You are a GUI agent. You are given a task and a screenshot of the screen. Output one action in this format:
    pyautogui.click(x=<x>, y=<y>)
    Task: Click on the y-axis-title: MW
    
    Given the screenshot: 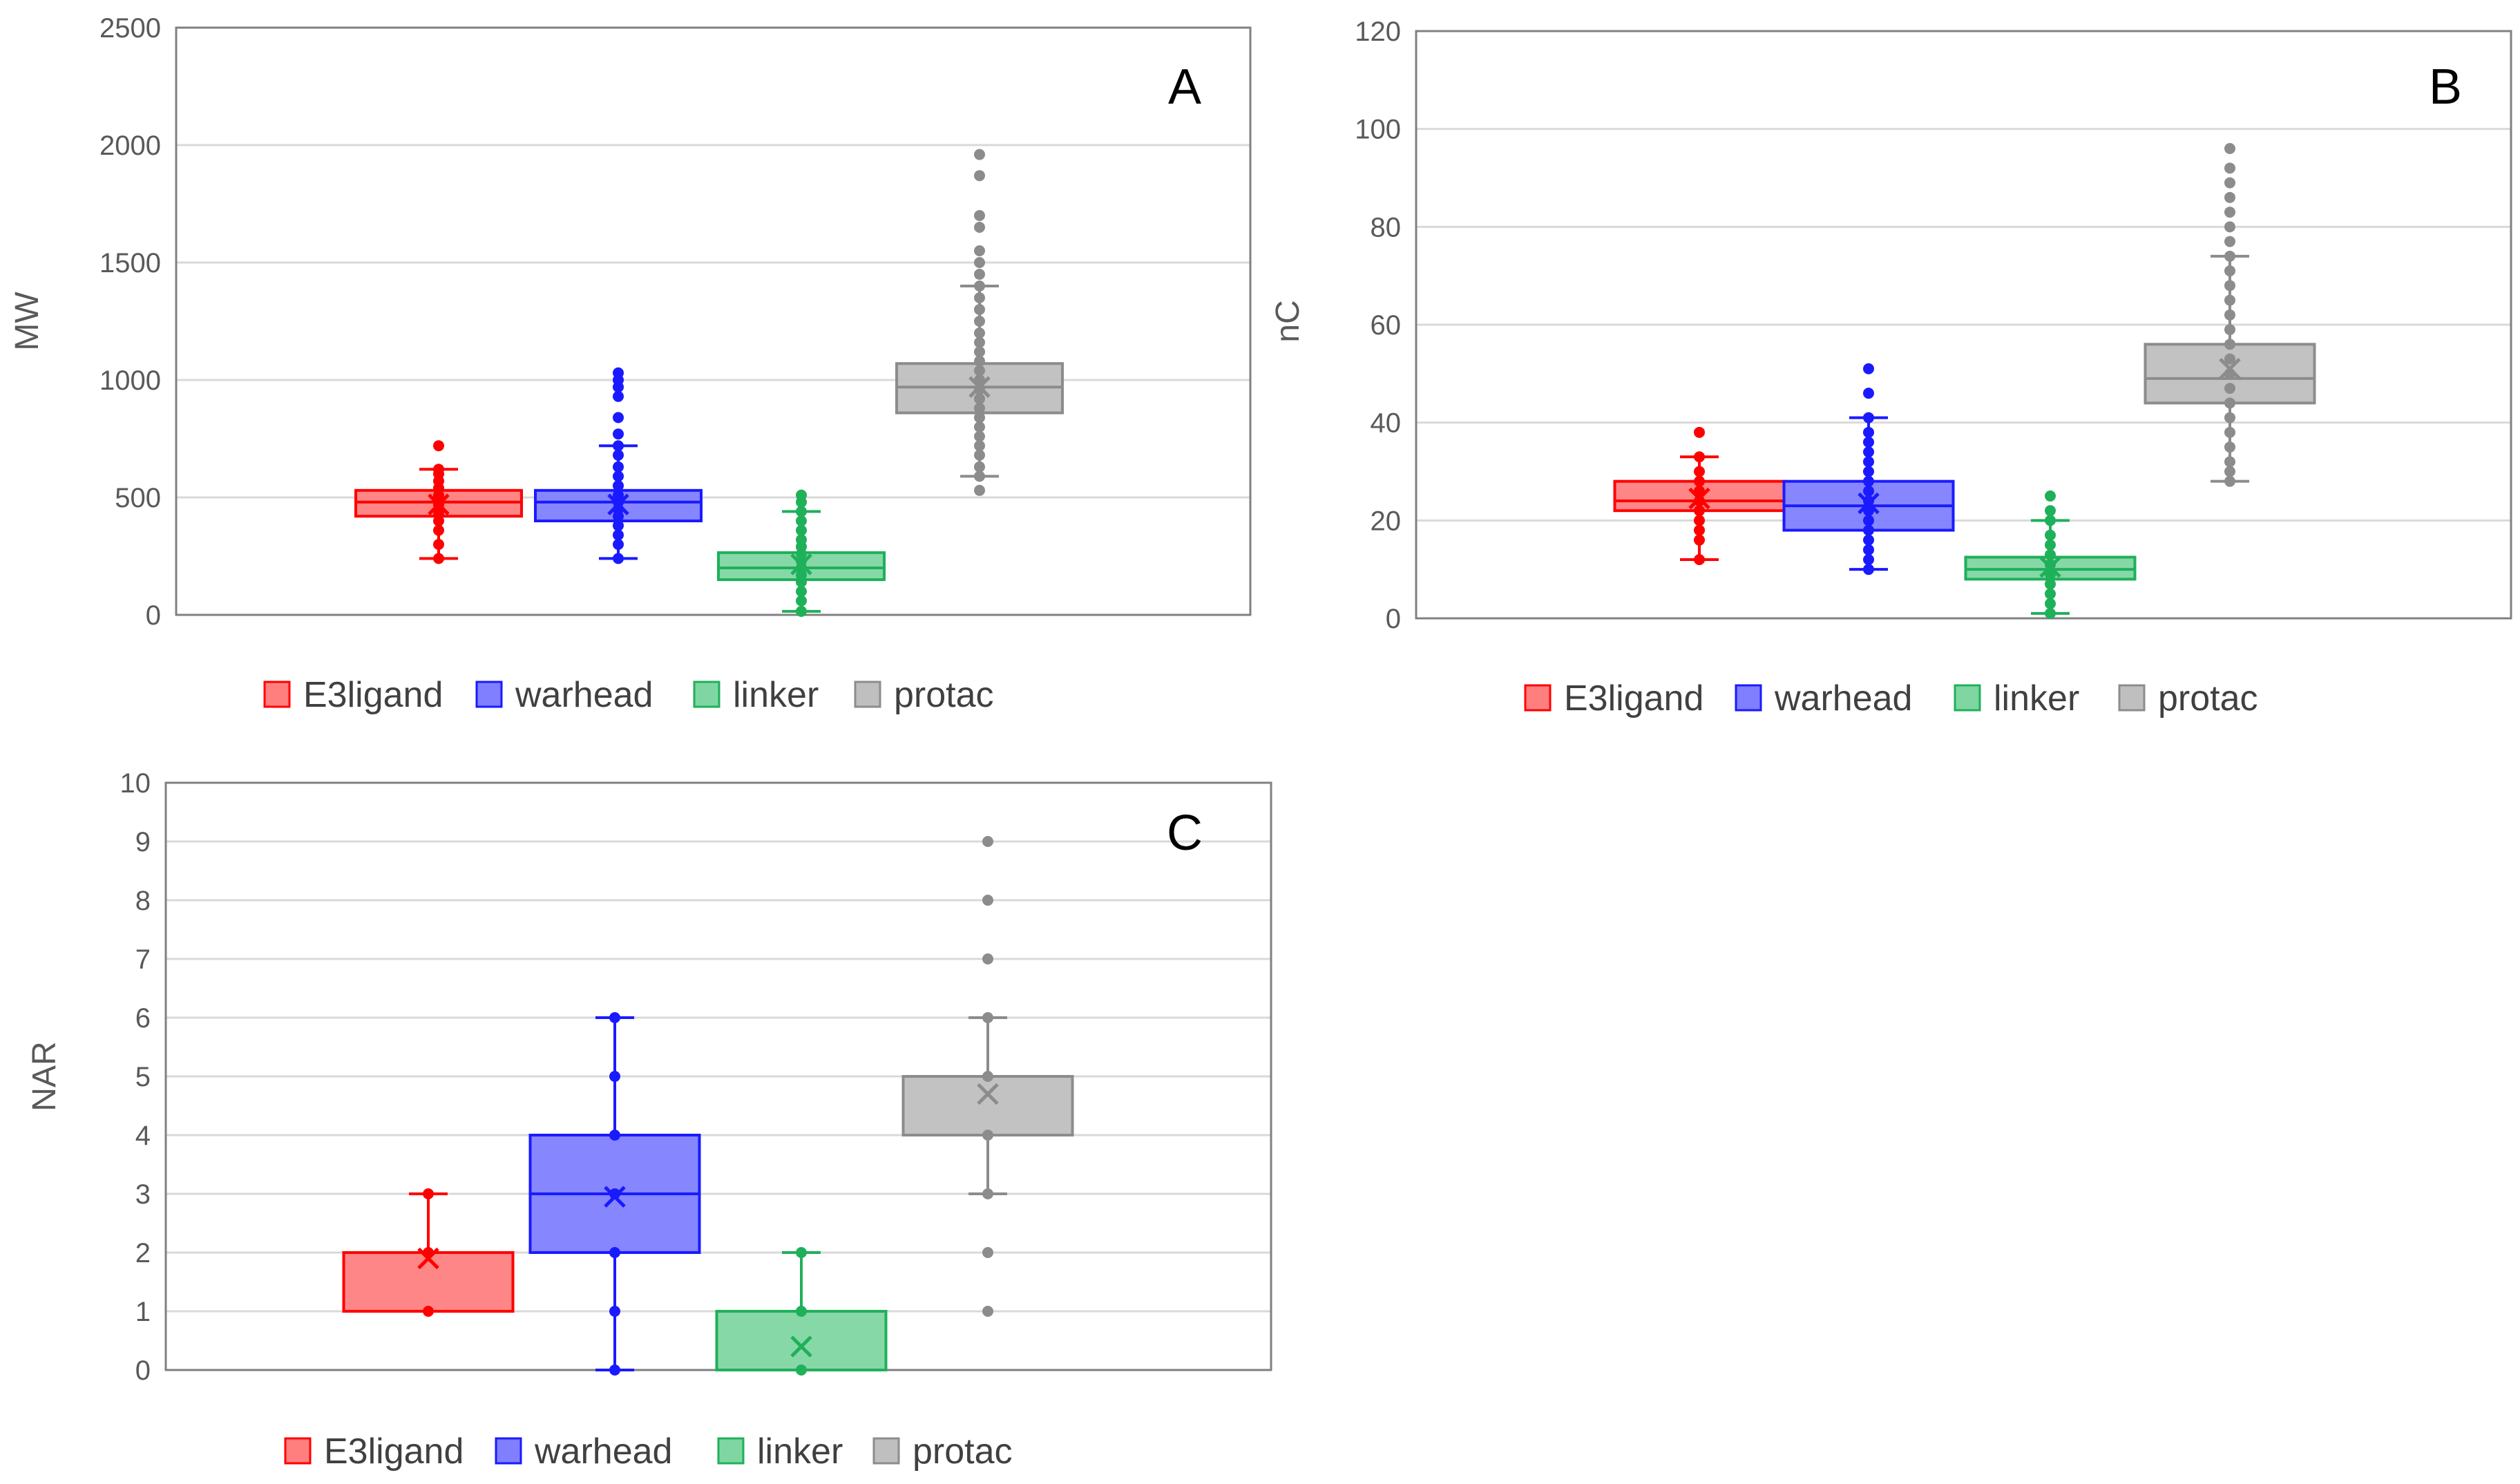 What is the action you would take?
    pyautogui.click(x=27, y=321)
    